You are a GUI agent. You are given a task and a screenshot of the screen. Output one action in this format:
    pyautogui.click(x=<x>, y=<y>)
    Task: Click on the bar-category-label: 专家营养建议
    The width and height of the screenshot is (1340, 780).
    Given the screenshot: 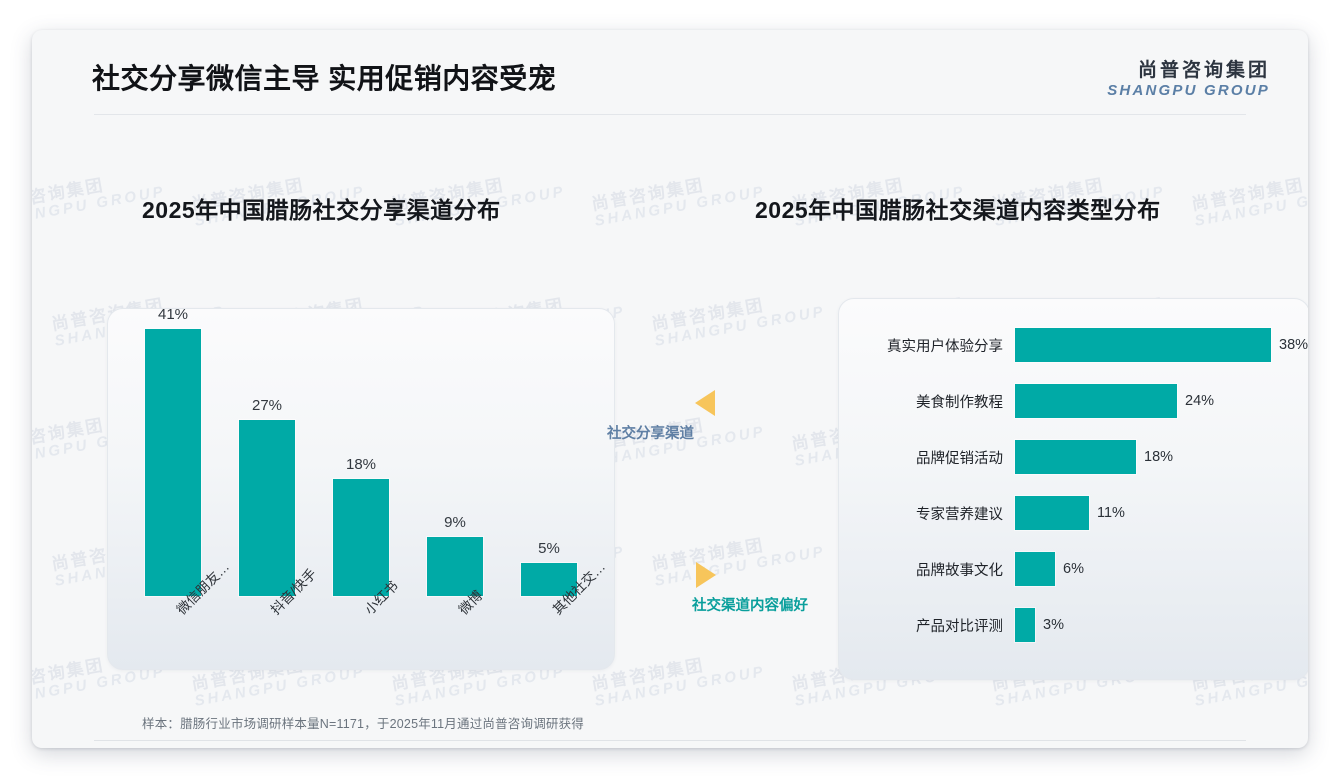 What is the action you would take?
    pyautogui.click(x=959, y=514)
    